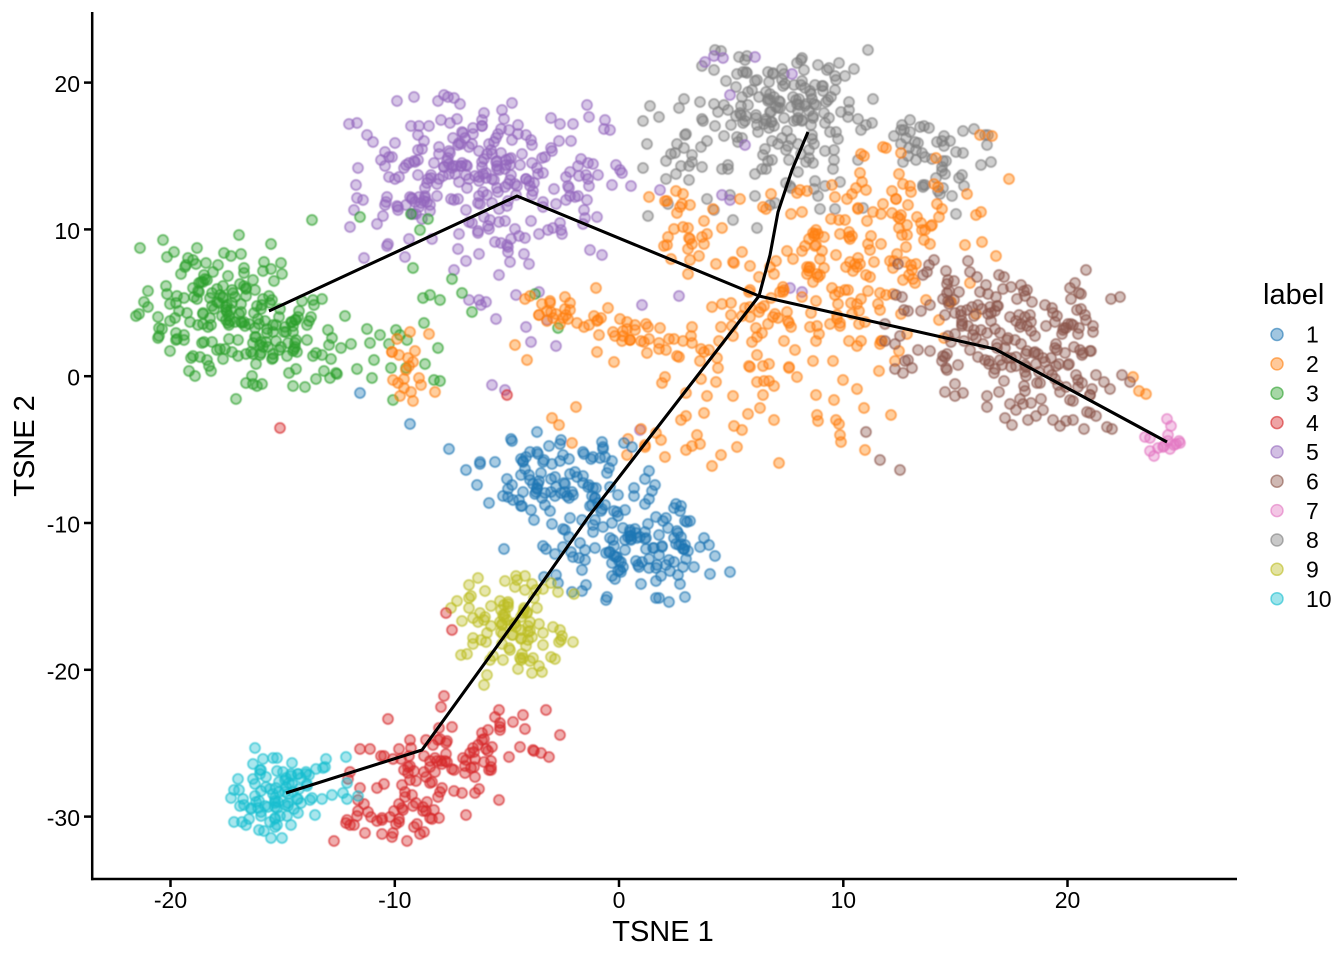 The image size is (1344, 960). I want to click on svg-text: 8, so click(1312, 540).